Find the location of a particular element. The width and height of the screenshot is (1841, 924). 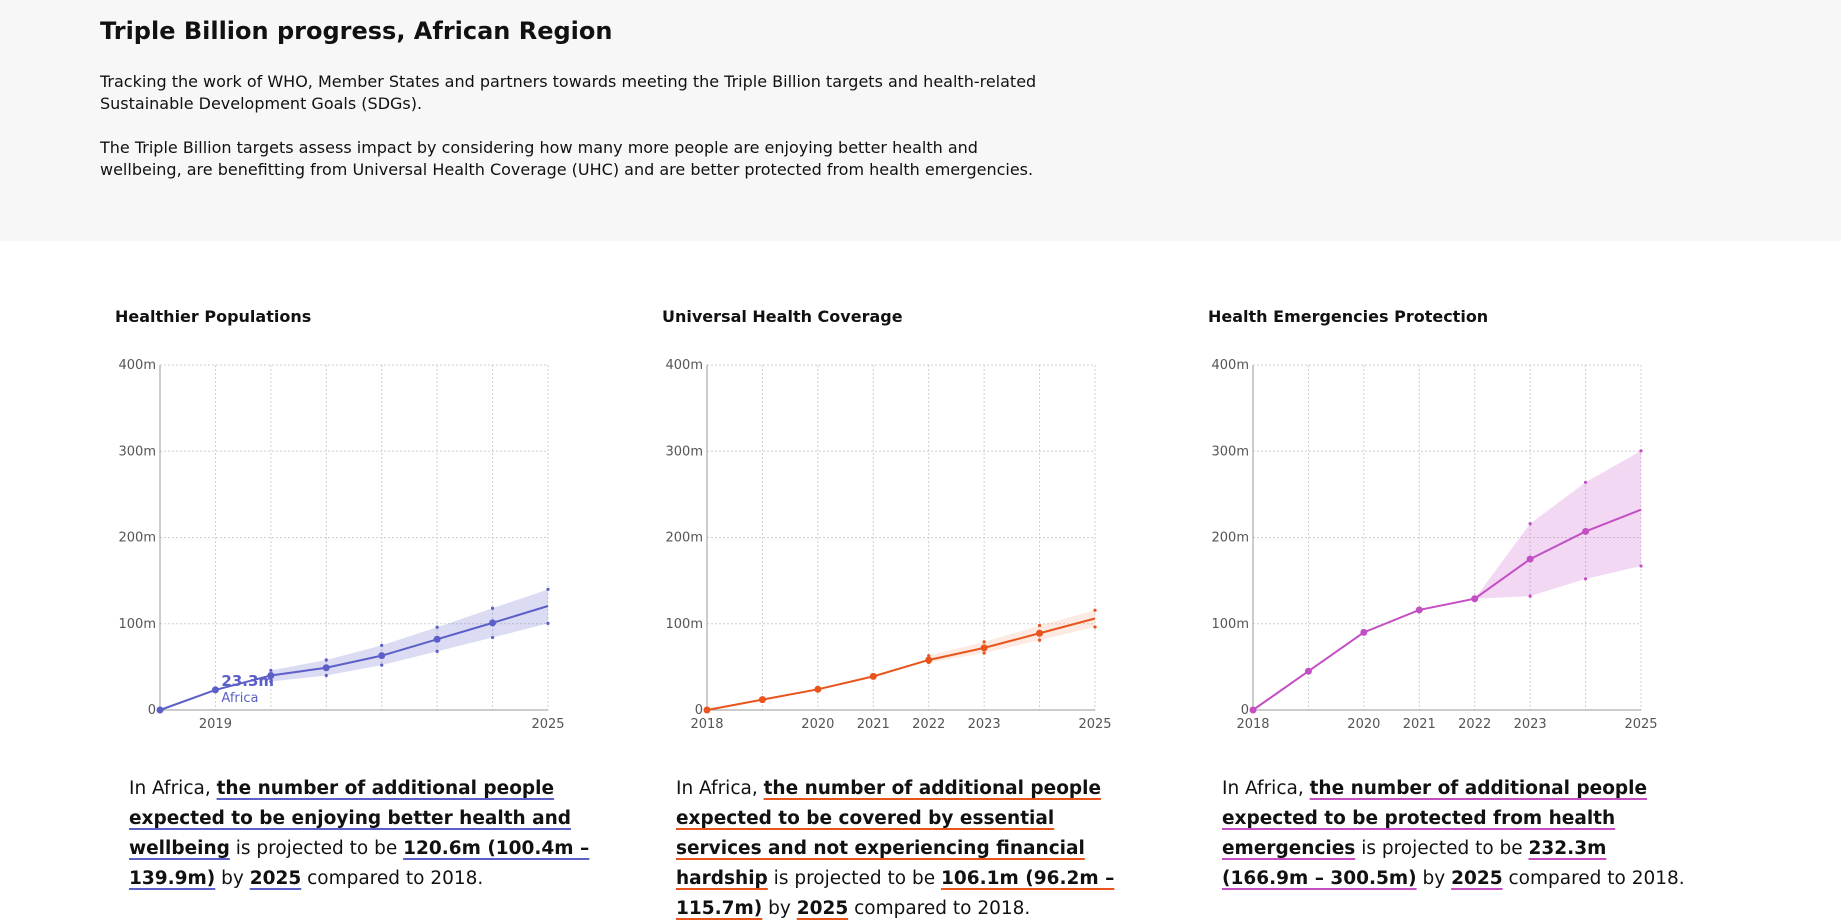

value-annotation: 23.3m is located at coordinates (247, 681).